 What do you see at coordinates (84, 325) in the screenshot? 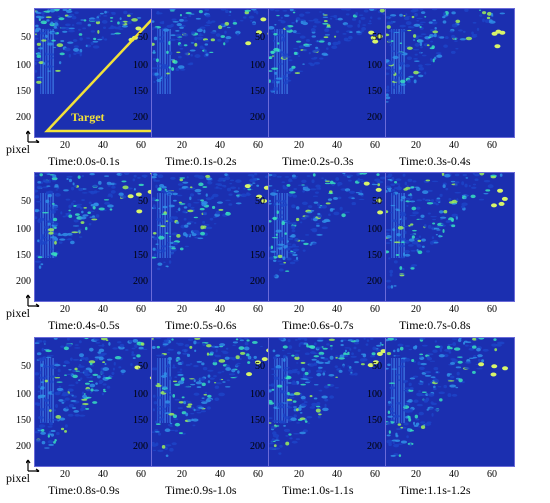
I see `time-caption: Time:0.4s-0.5s` at bounding box center [84, 325].